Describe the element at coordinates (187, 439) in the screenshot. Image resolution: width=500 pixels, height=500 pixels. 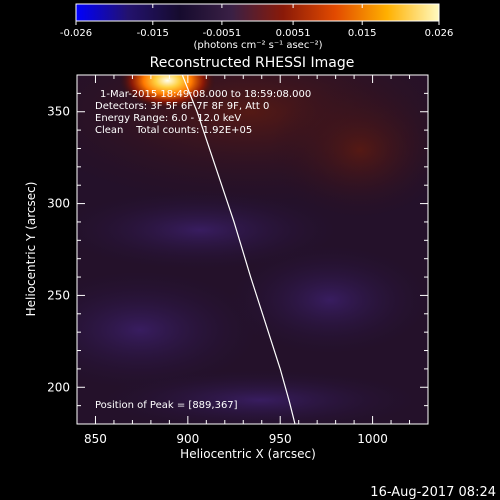
I see `x-tick-label: 900` at that location.